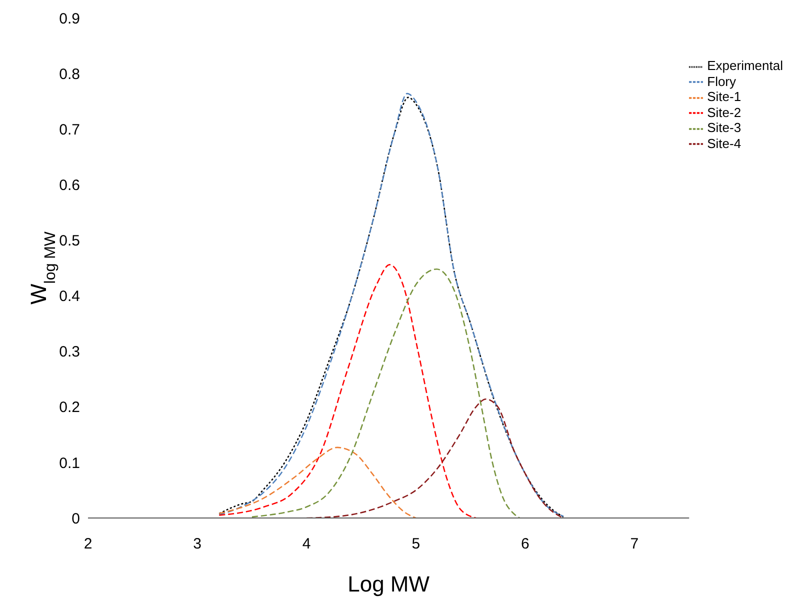 The width and height of the screenshot is (810, 605). Describe the element at coordinates (69, 407) in the screenshot. I see `y-tick-label: 0.2` at that location.